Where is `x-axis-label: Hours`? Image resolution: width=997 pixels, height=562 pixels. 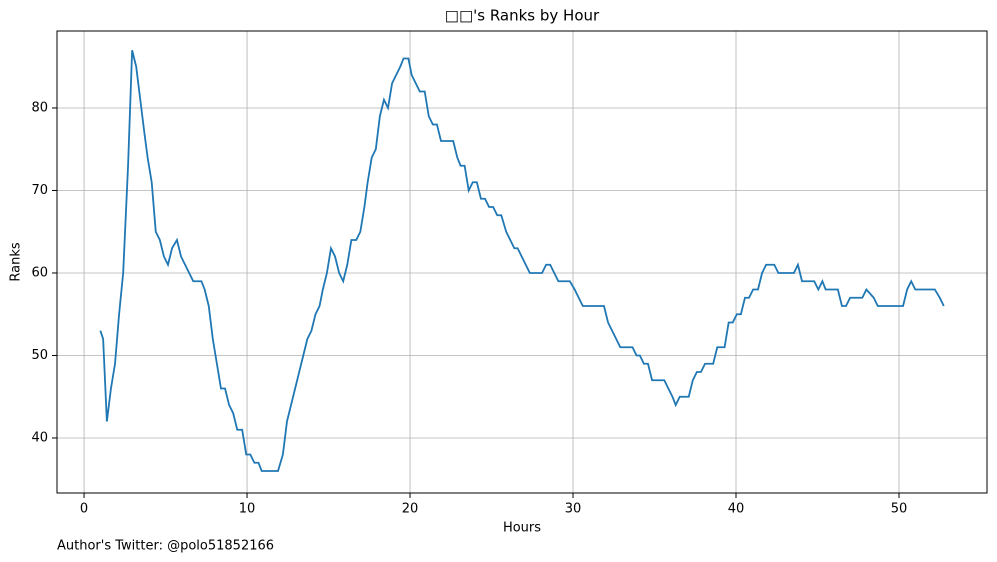 x-axis-label: Hours is located at coordinates (522, 528).